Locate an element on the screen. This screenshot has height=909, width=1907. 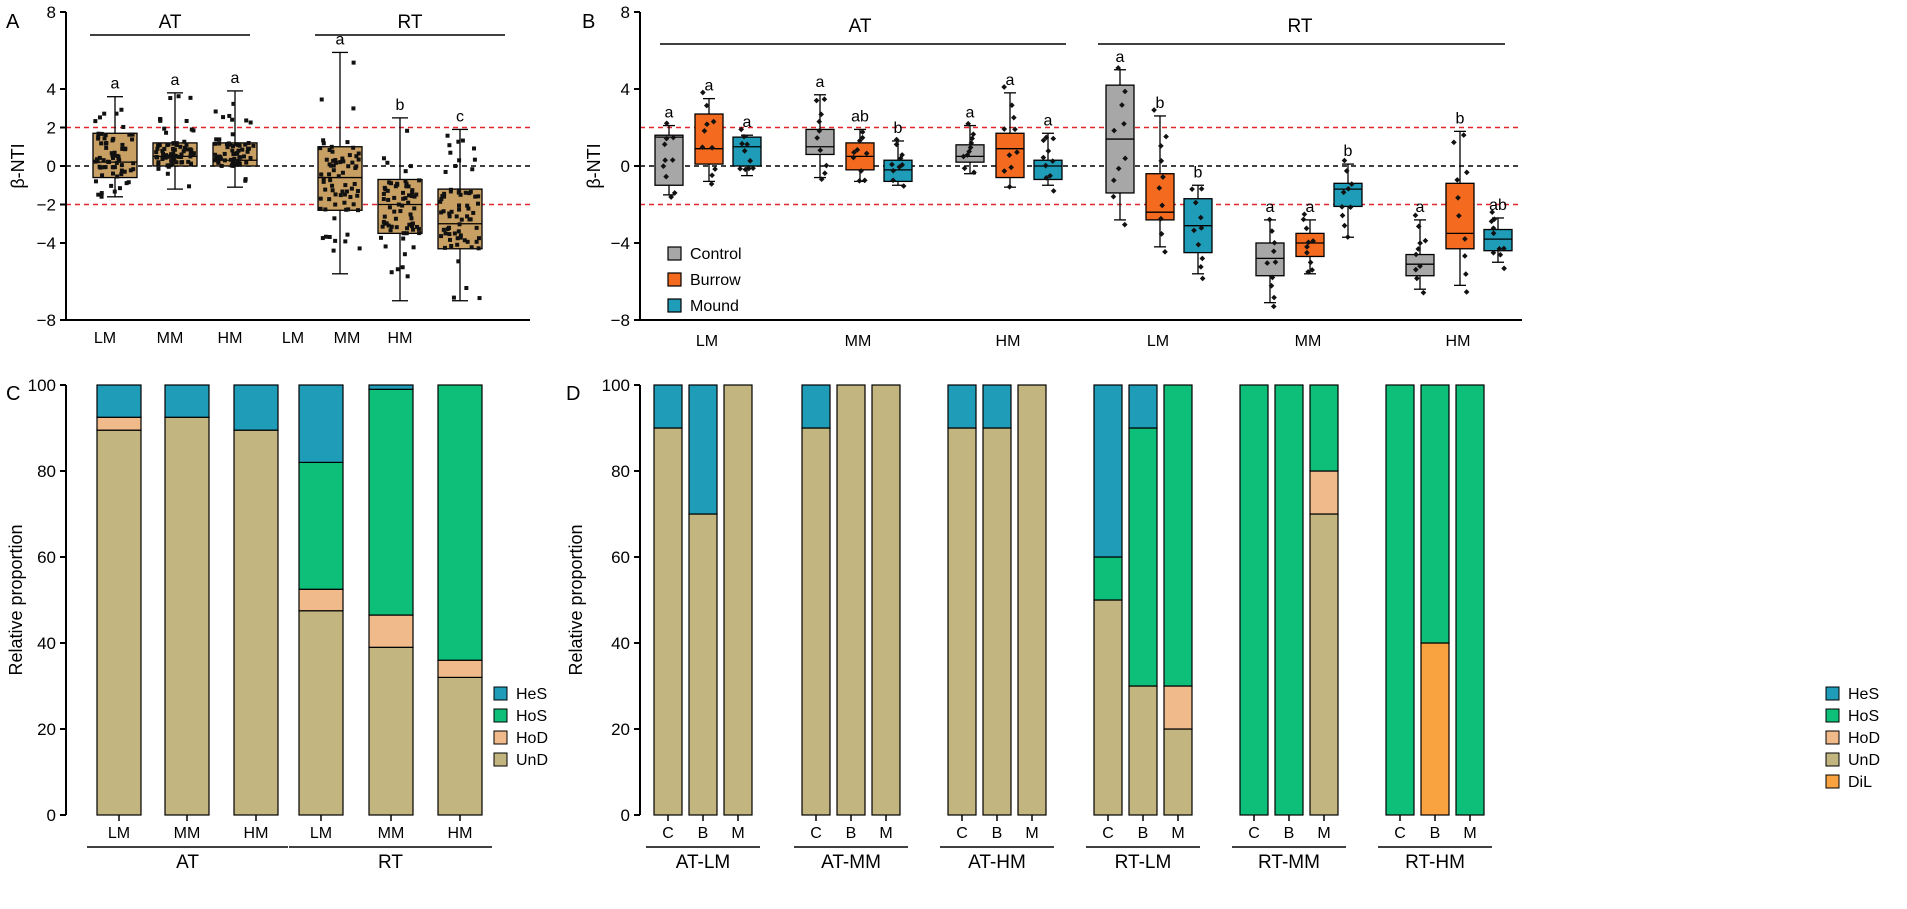
x-tick-label: HM is located at coordinates (230, 338).